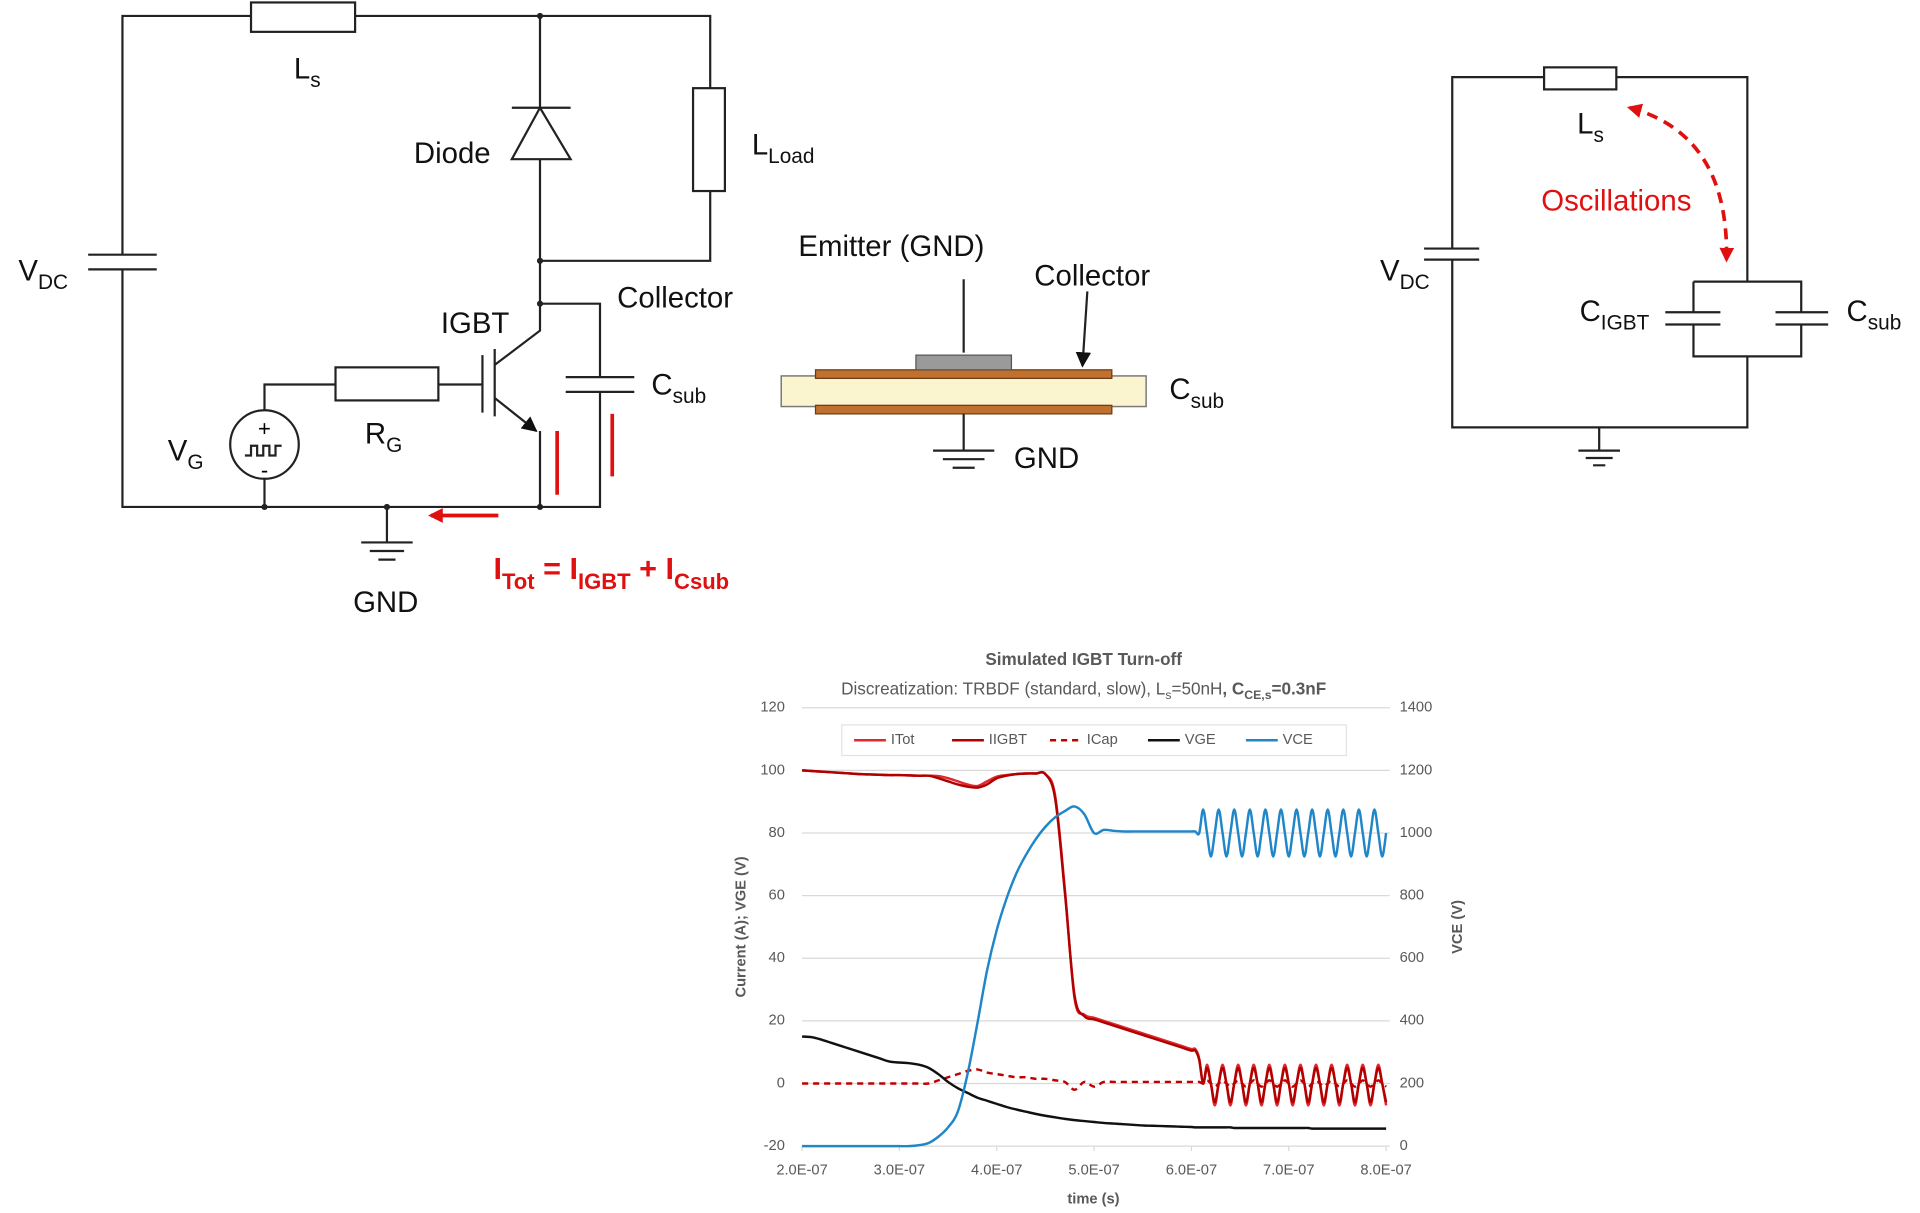 The image size is (1920, 1213). I want to click on chip, so click(964, 362).